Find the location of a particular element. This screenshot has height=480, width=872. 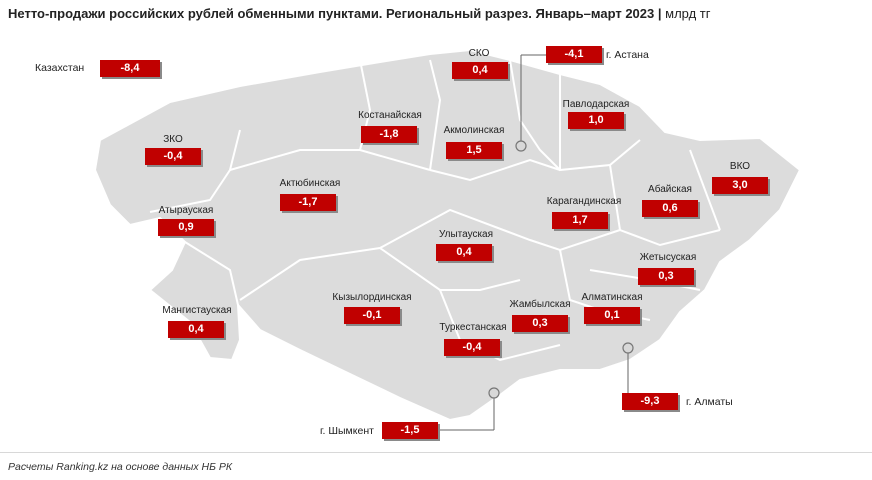

region-label-ulytau: Улытауская is located at coordinates (466, 234).